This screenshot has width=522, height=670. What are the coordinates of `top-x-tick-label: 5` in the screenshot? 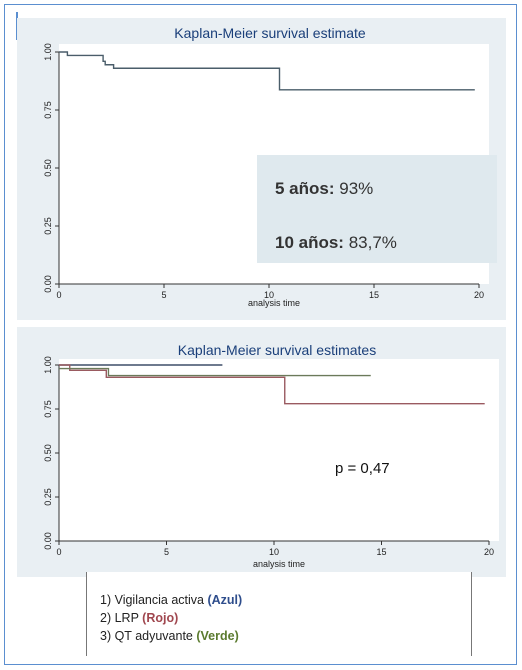 It's located at (163, 295).